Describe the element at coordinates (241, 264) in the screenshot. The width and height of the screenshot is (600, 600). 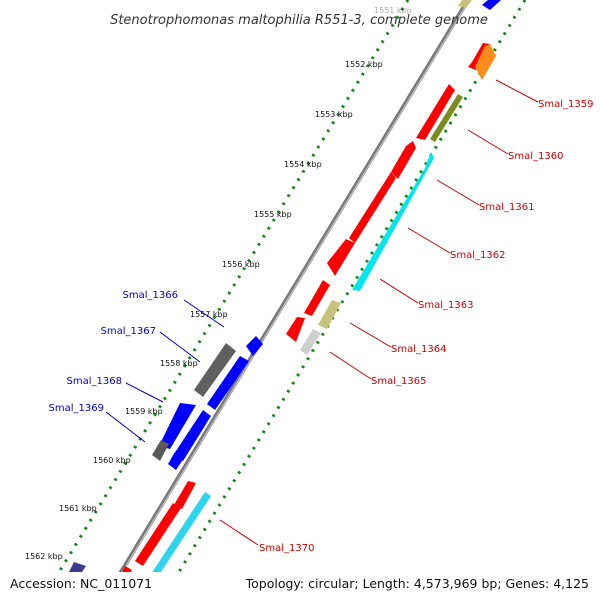
I see `kbp-tick-label: 1556 kbp` at that location.